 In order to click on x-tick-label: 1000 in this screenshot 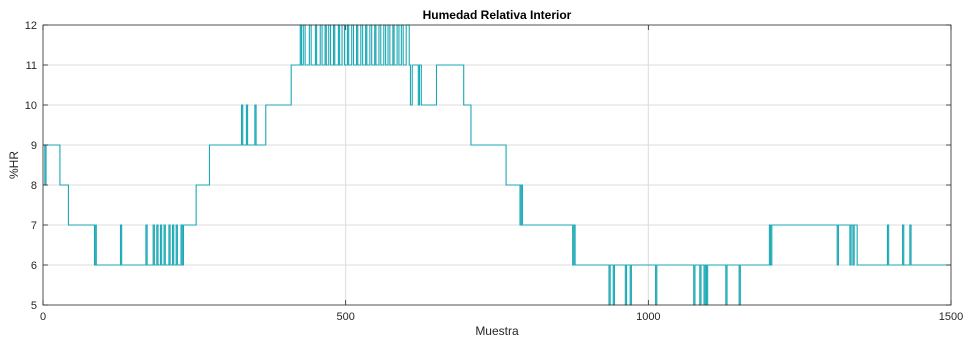, I will do `click(648, 317)`.